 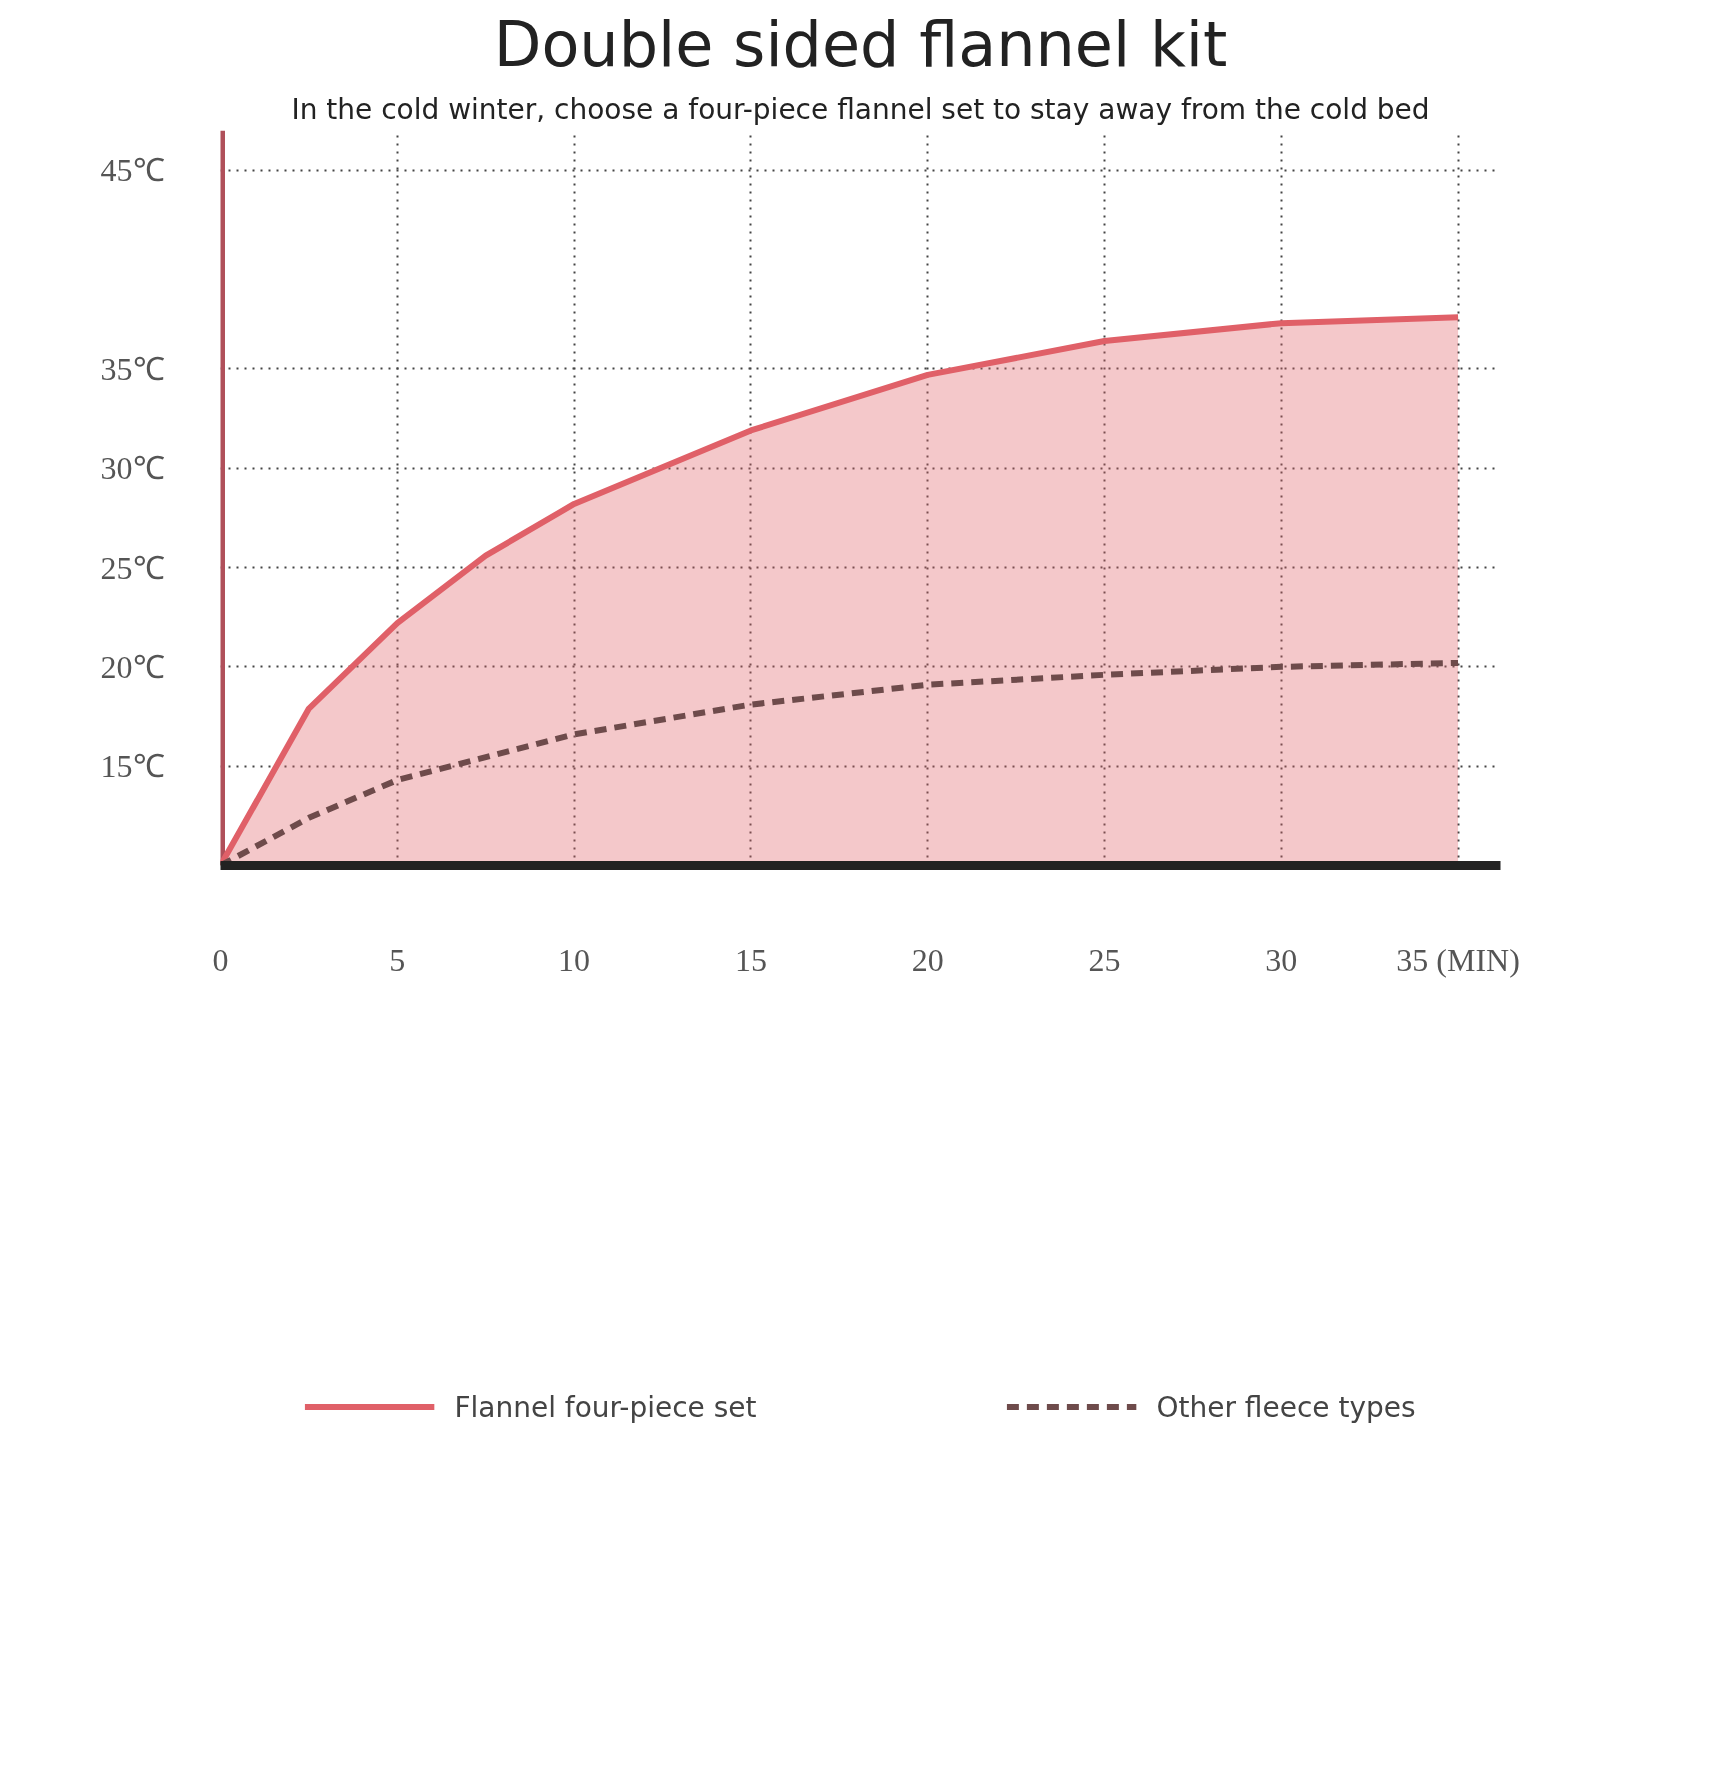 What do you see at coordinates (574, 959) in the screenshot?
I see `x-tick-label: 10` at bounding box center [574, 959].